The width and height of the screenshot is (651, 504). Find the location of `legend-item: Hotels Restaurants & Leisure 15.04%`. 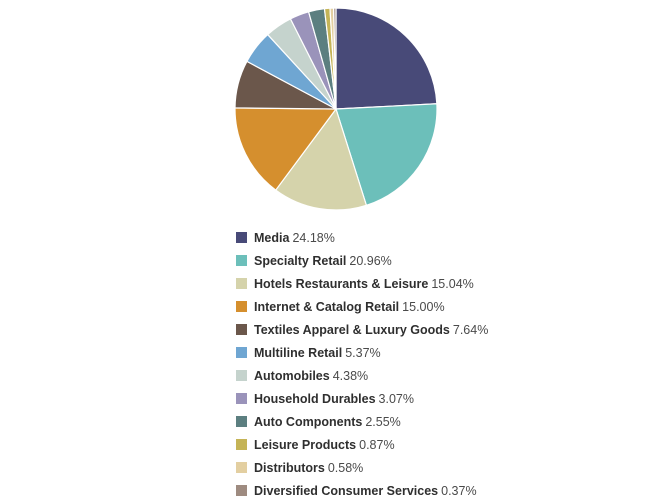

legend-item: Hotels Restaurants & Leisure 15.04% is located at coordinates (362, 283).